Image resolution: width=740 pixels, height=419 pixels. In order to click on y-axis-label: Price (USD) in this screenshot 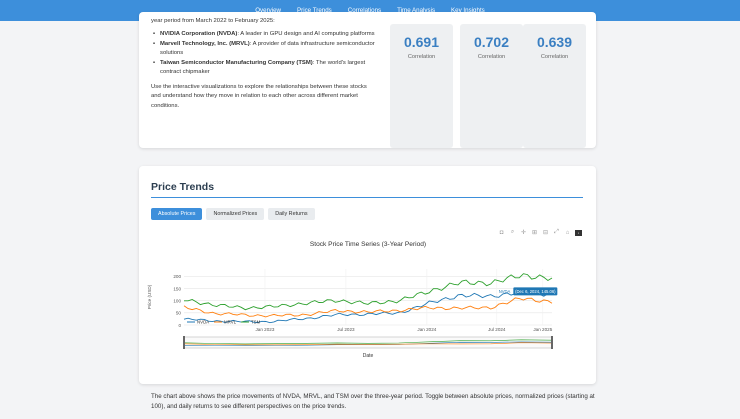, I will do `click(149, 296)`.